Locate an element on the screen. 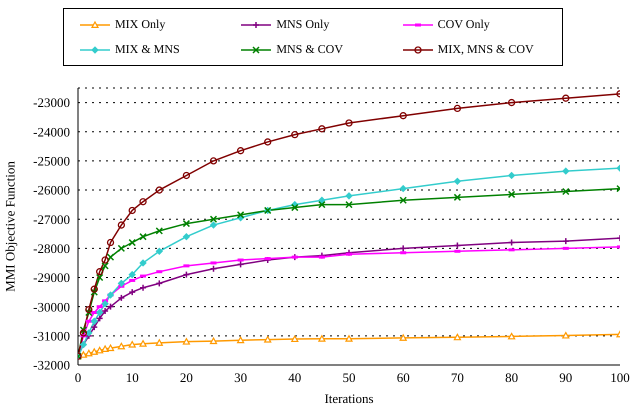 The height and width of the screenshot is (405, 640). y-tick-label: -28000 is located at coordinates (51, 248).